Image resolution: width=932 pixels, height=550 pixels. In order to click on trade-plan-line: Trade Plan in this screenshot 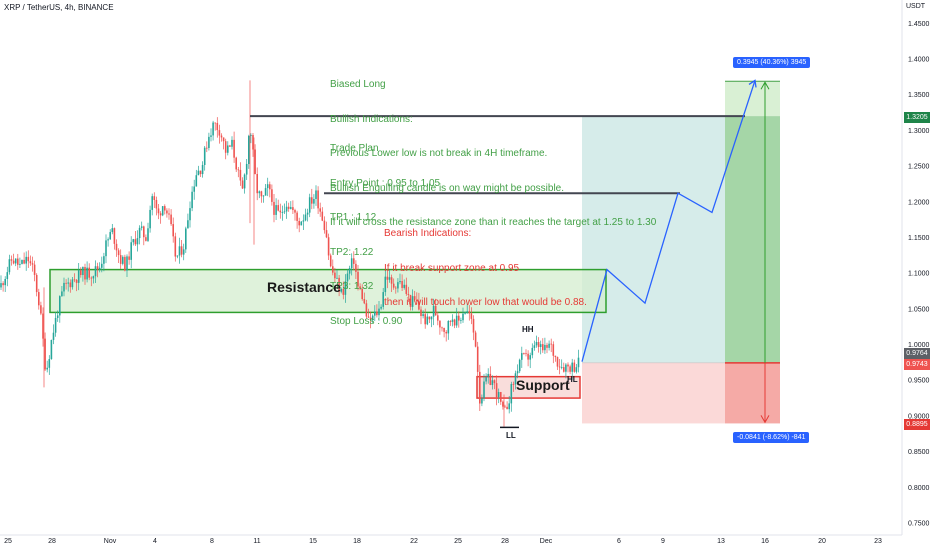, I will do `click(354, 148)`.